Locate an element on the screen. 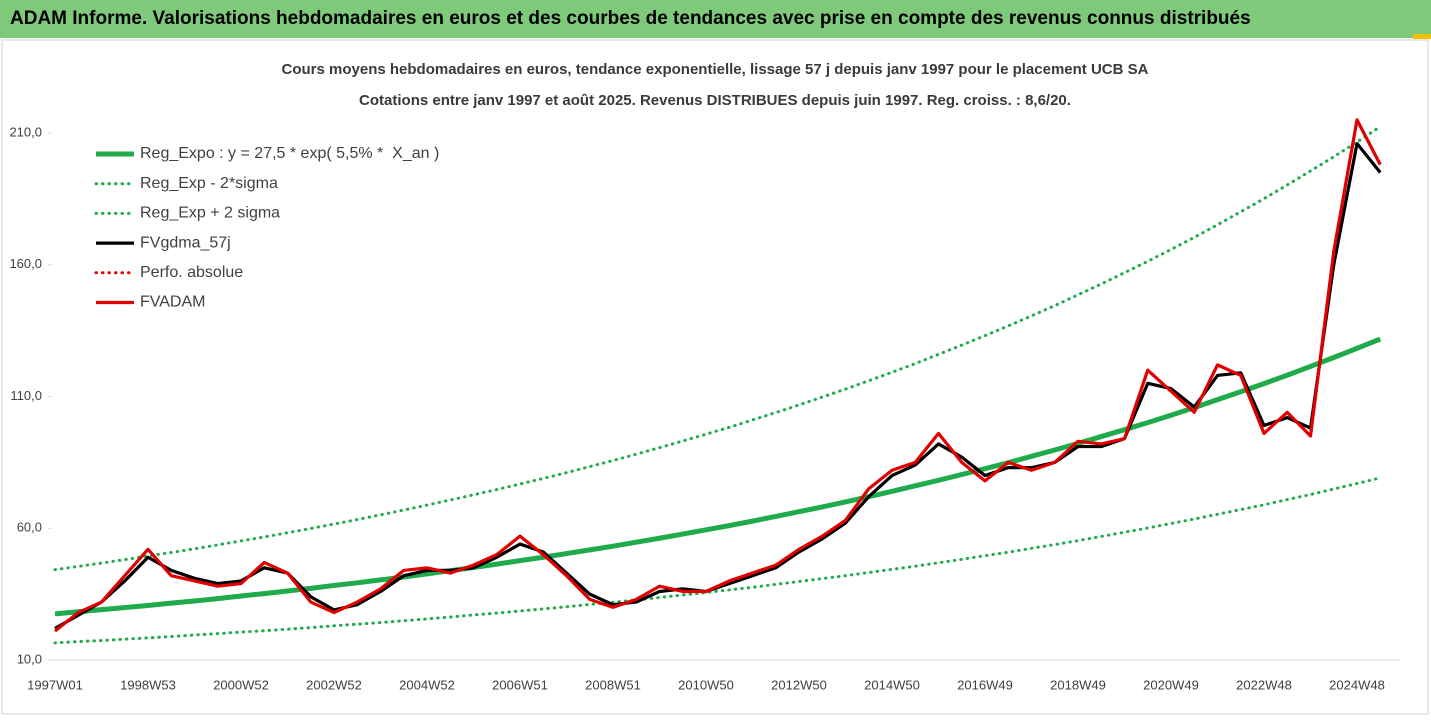  x-tick-label: 2002W52 is located at coordinates (334, 684).